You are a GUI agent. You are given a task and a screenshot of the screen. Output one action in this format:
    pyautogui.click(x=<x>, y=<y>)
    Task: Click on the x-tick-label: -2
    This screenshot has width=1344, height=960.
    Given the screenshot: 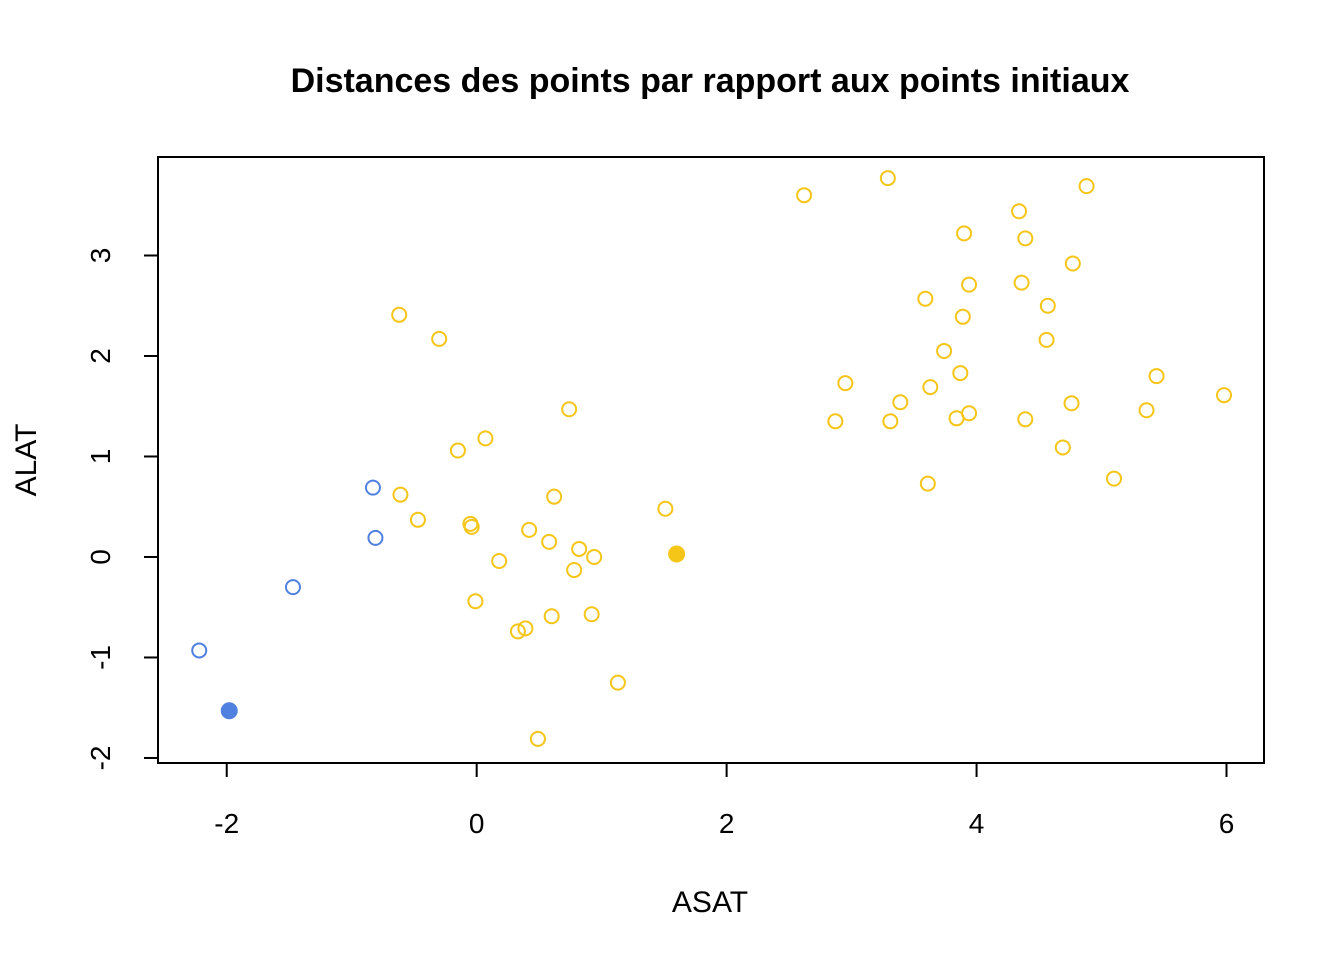 What is the action you would take?
    pyautogui.click(x=226, y=823)
    